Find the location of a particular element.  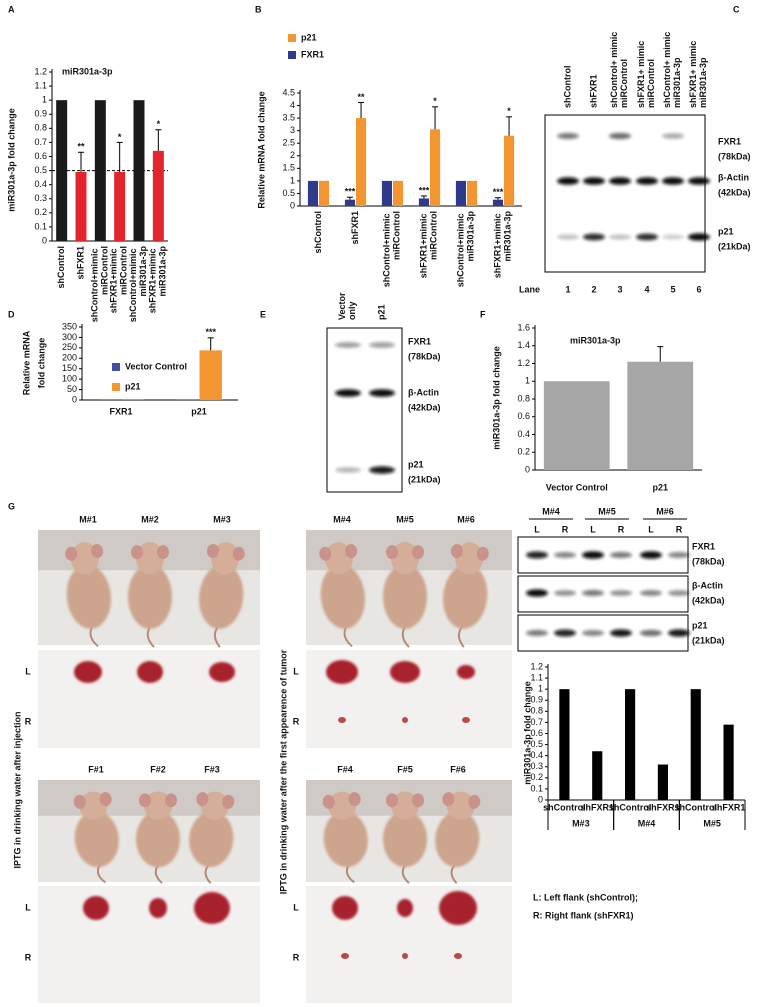

lane-label: L is located at coordinates (651, 529).